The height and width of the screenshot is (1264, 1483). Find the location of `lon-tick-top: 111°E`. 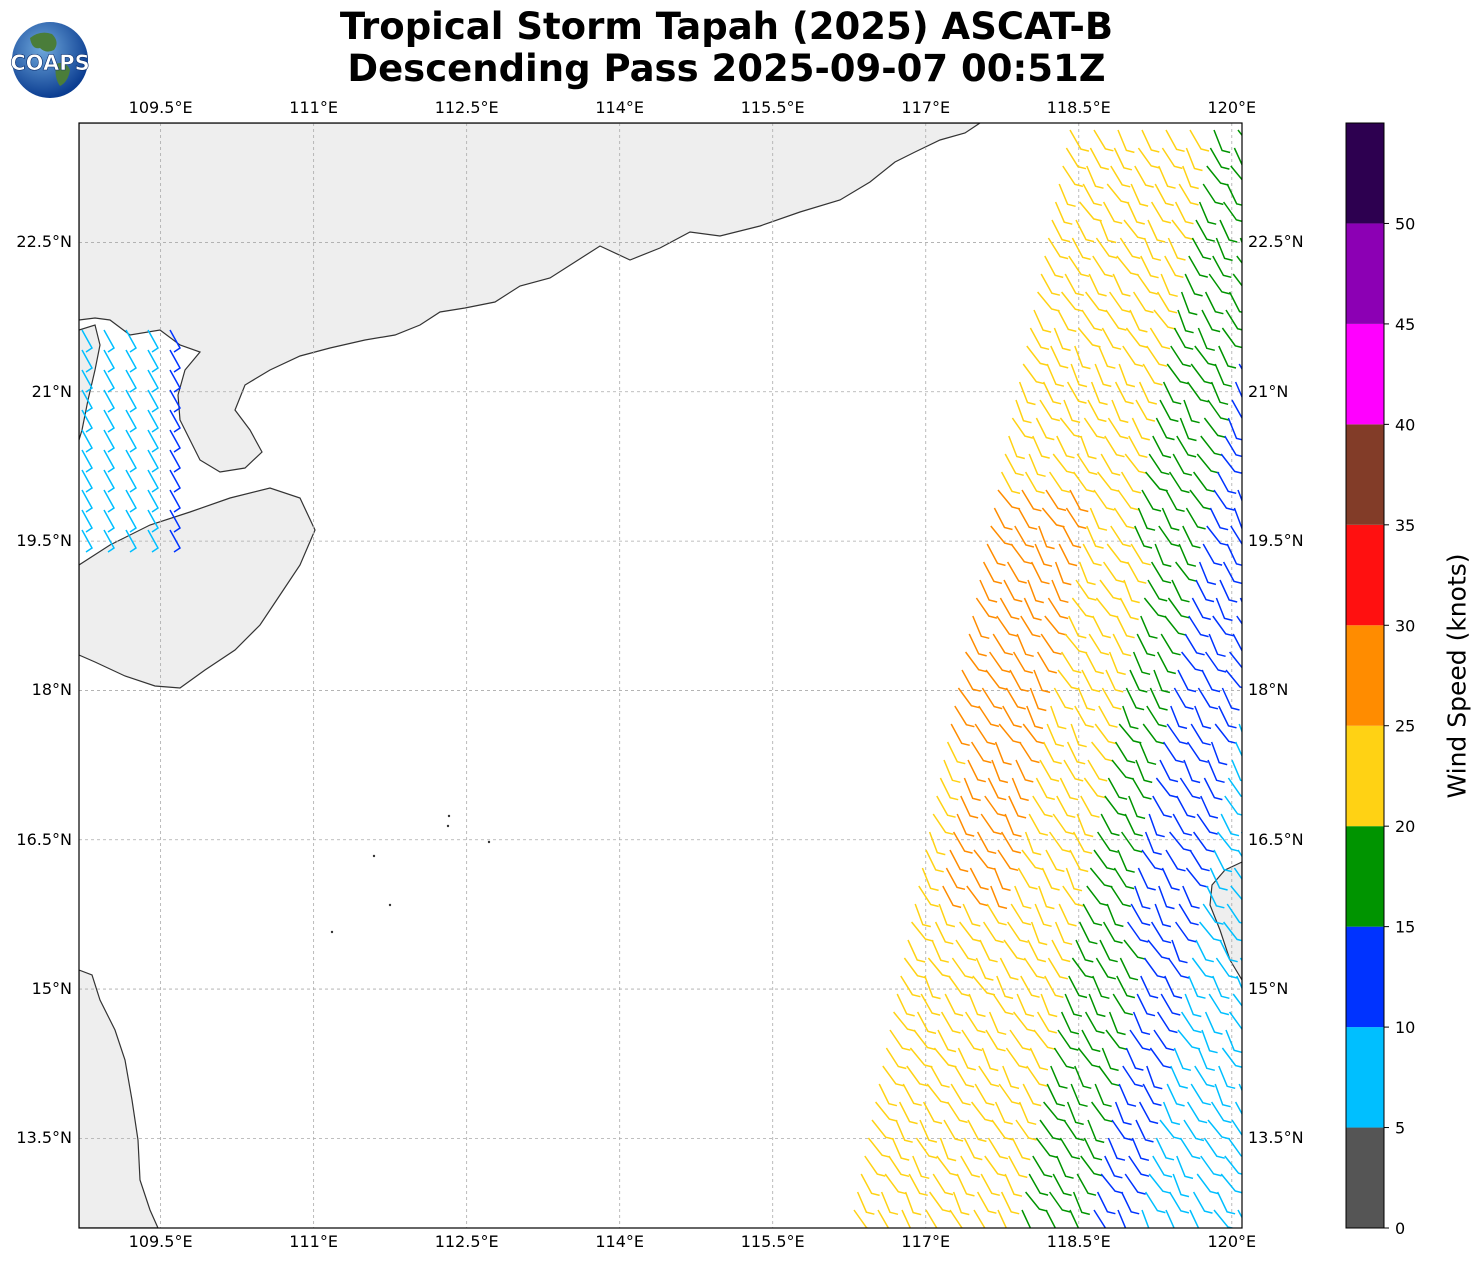

lon-tick-top: 111°E is located at coordinates (313, 107).